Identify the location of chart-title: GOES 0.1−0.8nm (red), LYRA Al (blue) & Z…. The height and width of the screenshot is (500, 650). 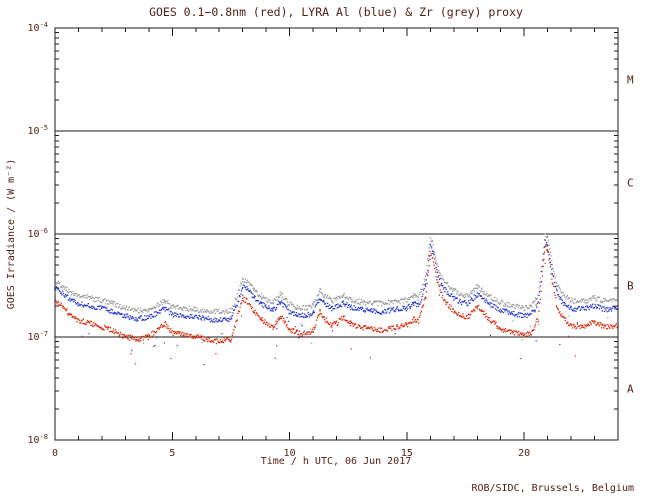
(336, 12).